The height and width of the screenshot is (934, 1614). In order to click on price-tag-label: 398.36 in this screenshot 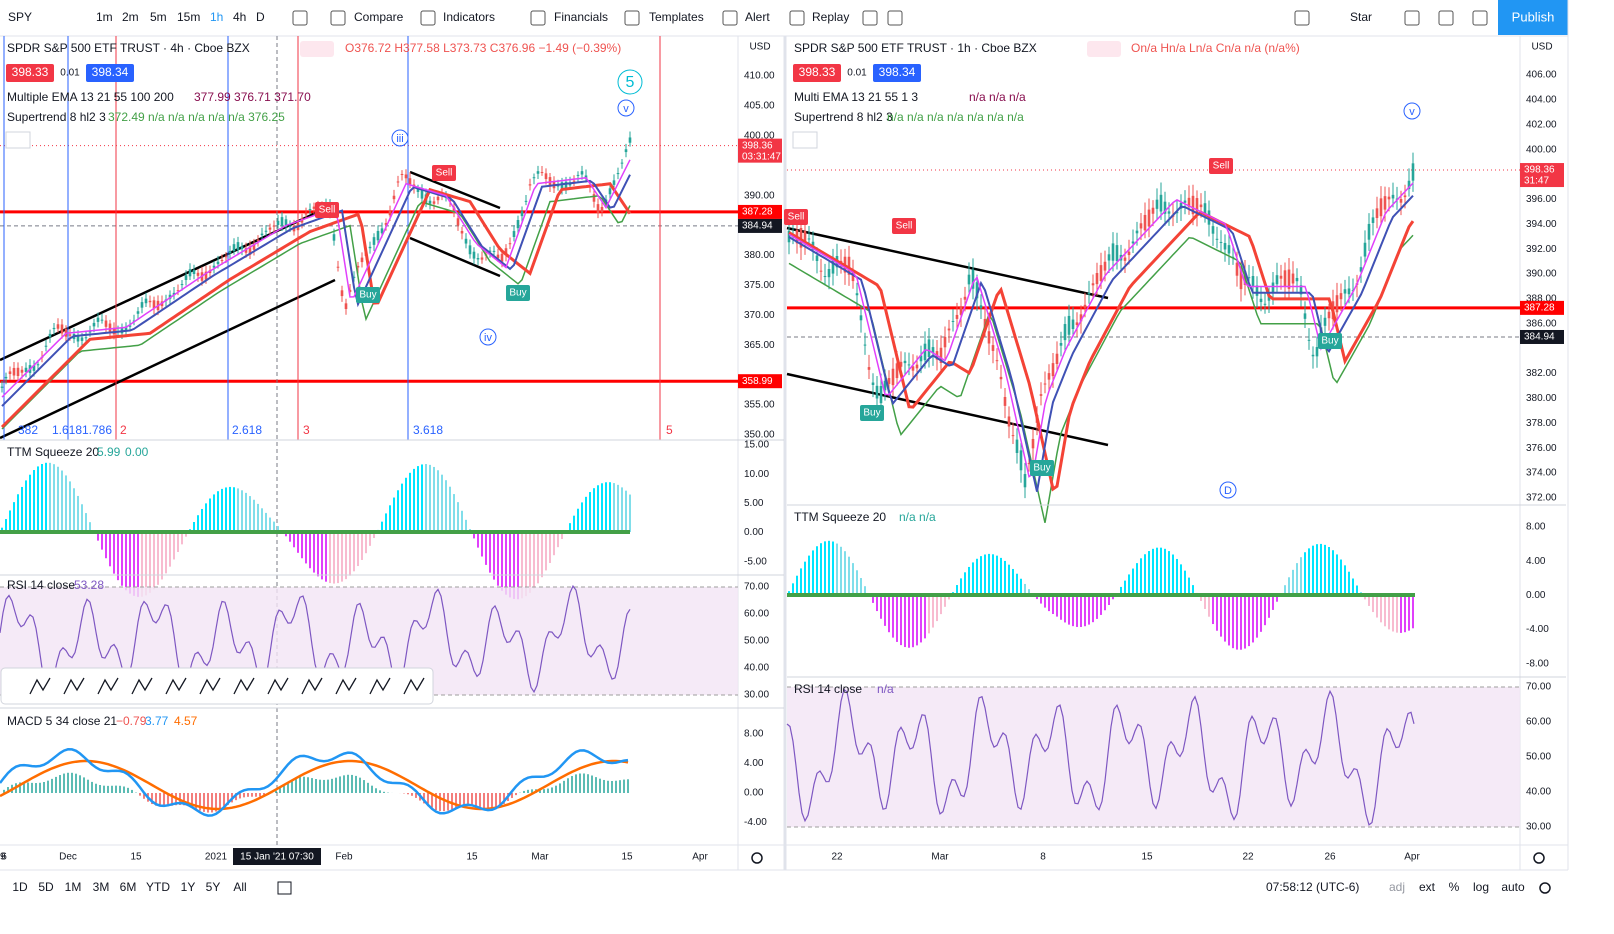, I will do `click(757, 145)`.